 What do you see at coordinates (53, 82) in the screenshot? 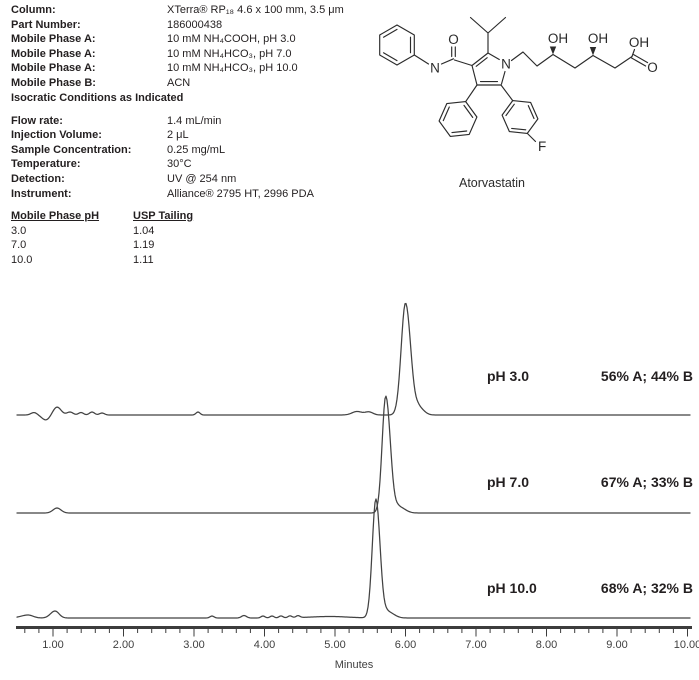
I see `condition-label: Mobile Phase B:` at bounding box center [53, 82].